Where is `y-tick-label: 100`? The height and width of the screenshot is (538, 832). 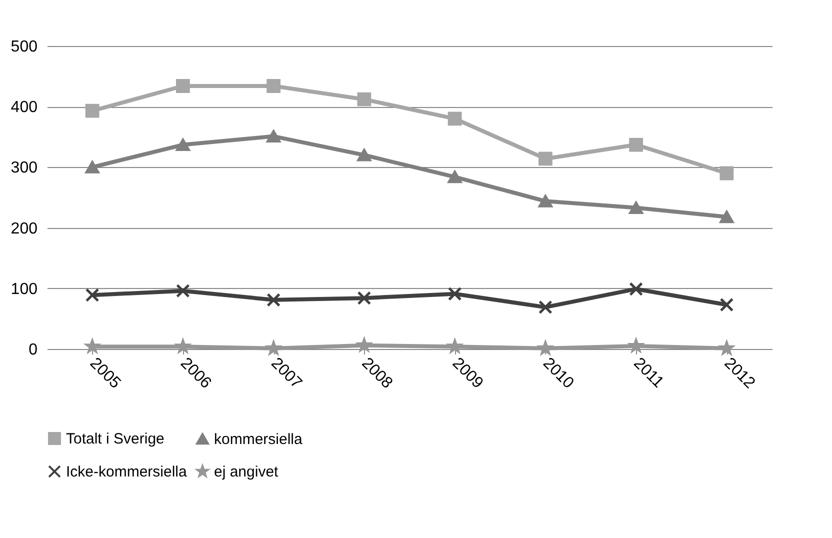 y-tick-label: 100 is located at coordinates (24, 289).